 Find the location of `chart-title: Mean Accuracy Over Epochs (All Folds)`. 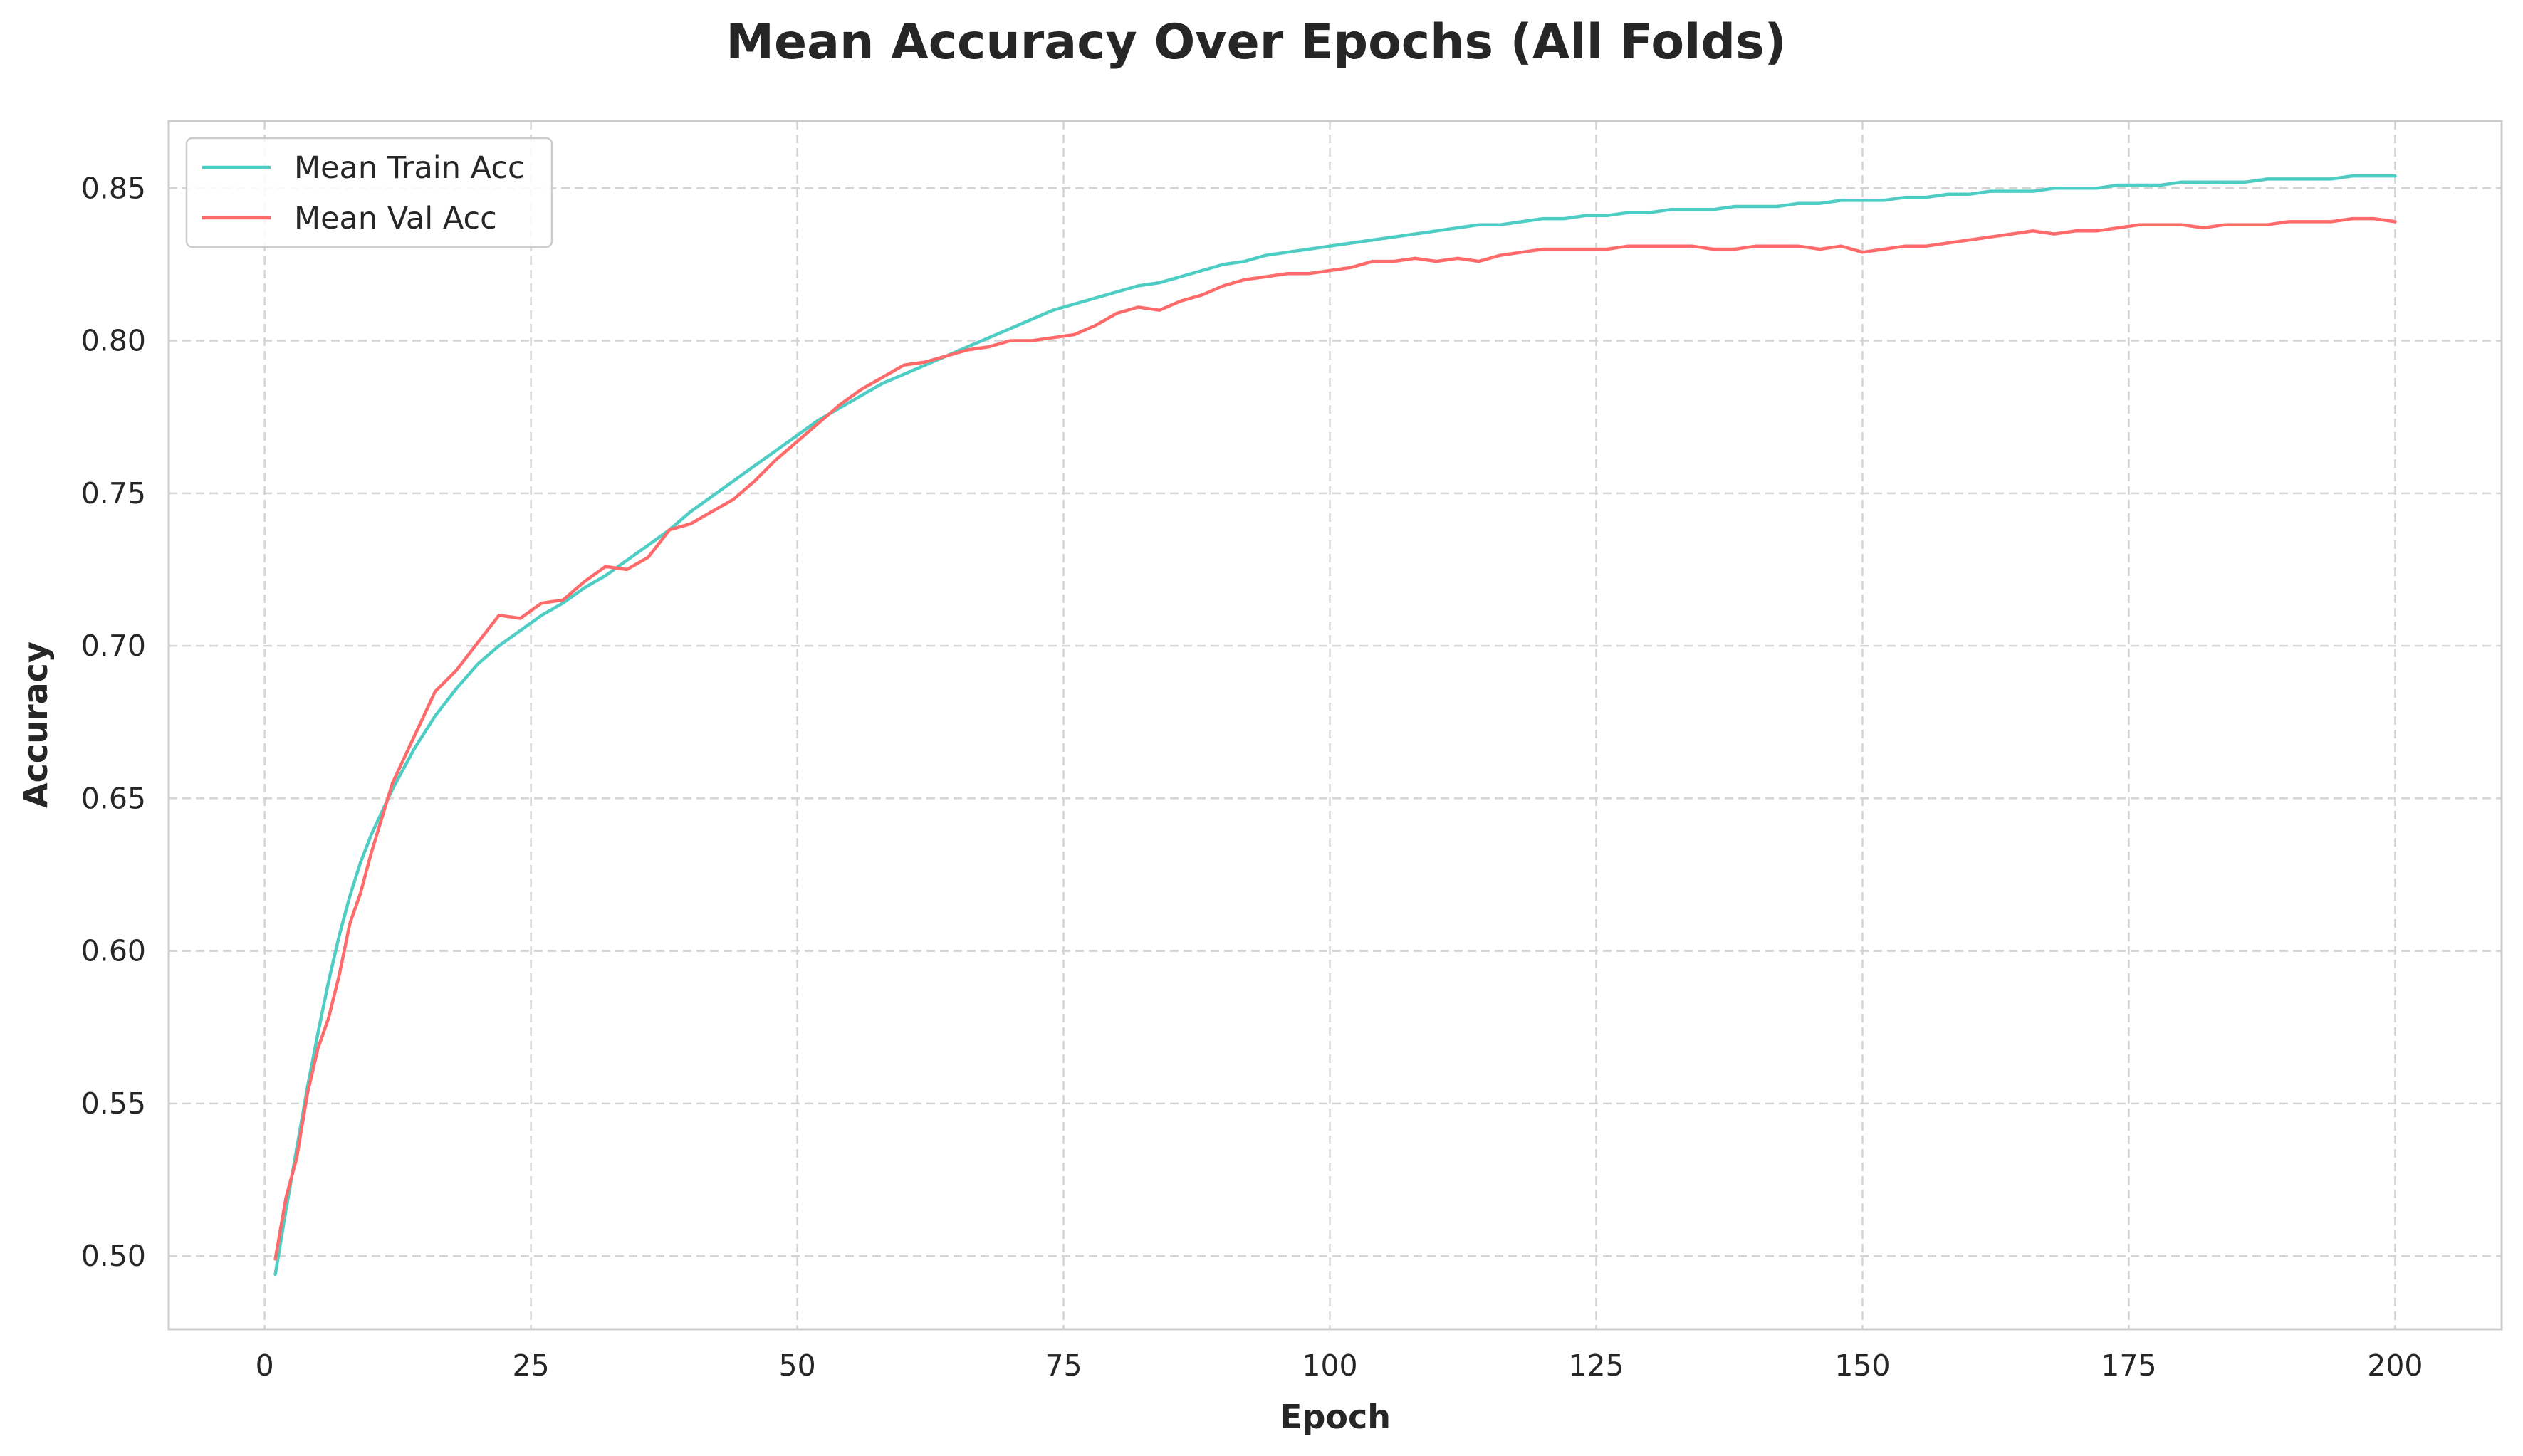

chart-title: Mean Accuracy Over Epochs (All Folds) is located at coordinates (1256, 42).